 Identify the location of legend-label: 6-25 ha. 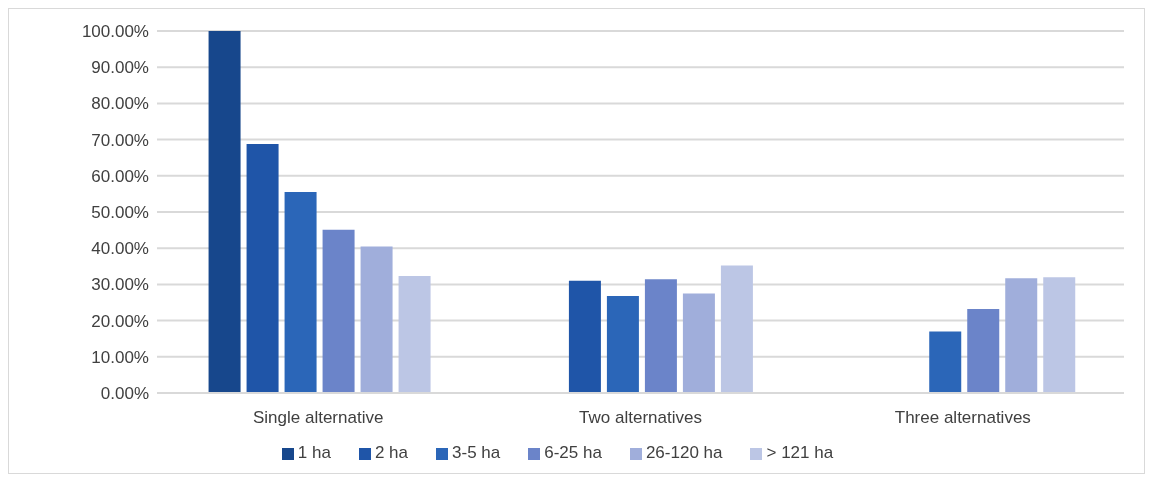
(573, 452).